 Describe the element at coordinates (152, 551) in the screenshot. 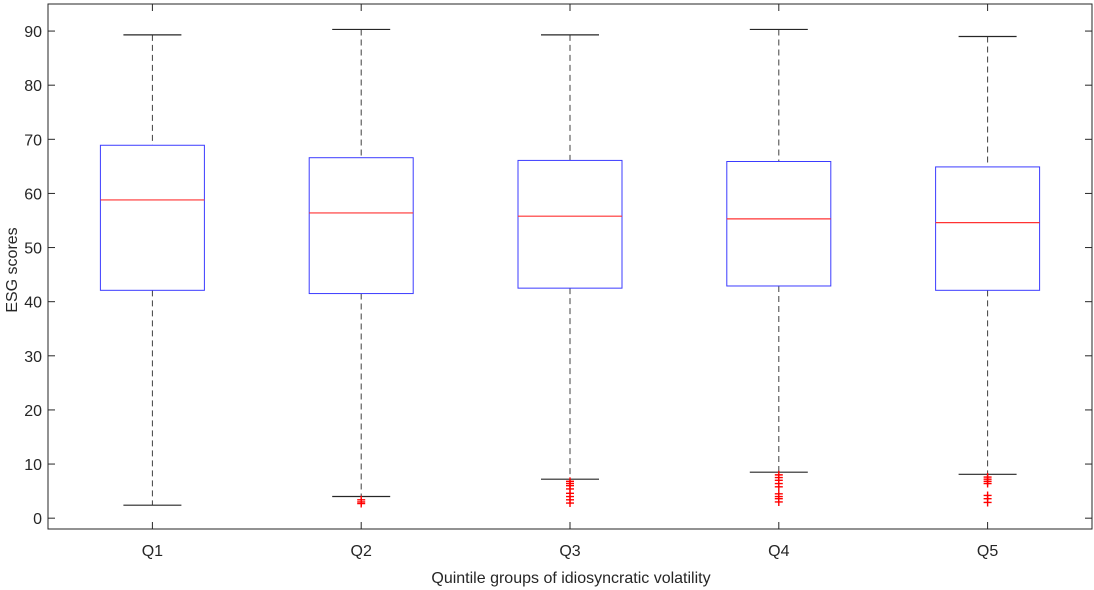

I see `x-tick-label: Q1` at that location.